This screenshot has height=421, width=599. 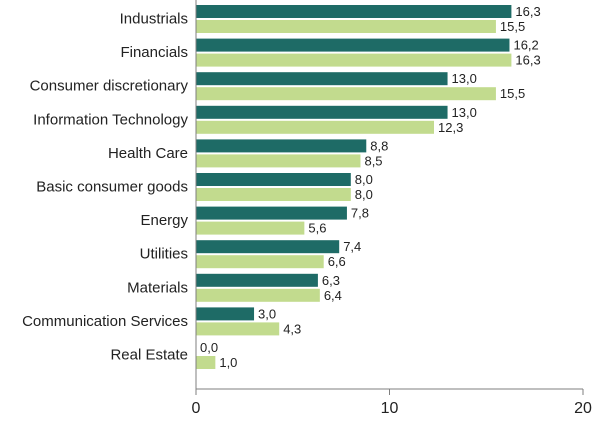 What do you see at coordinates (583, 408) in the screenshot?
I see `x-tick-label: 20` at bounding box center [583, 408].